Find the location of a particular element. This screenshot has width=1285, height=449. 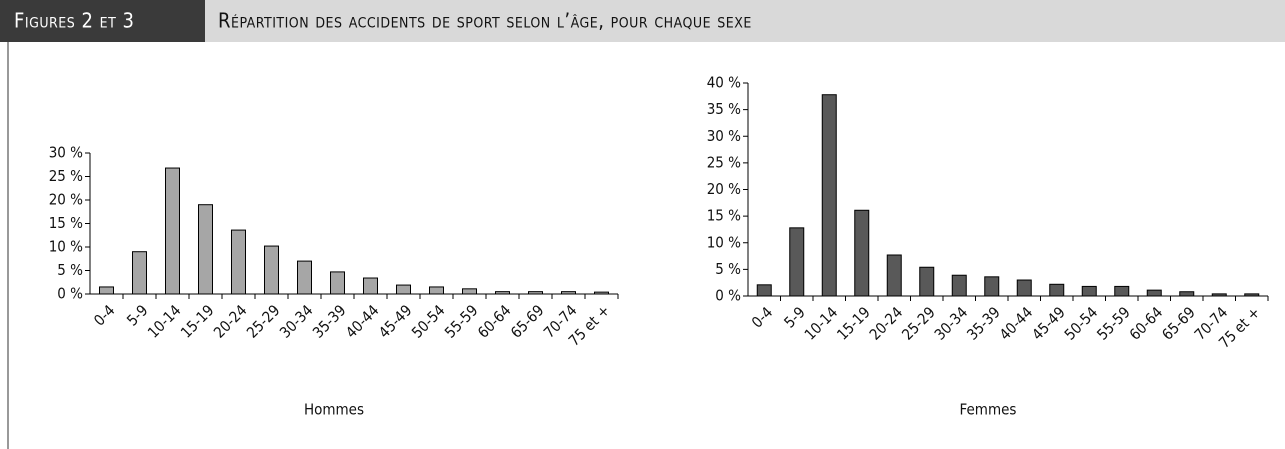

x-axis-label: Femmes is located at coordinates (988, 410).